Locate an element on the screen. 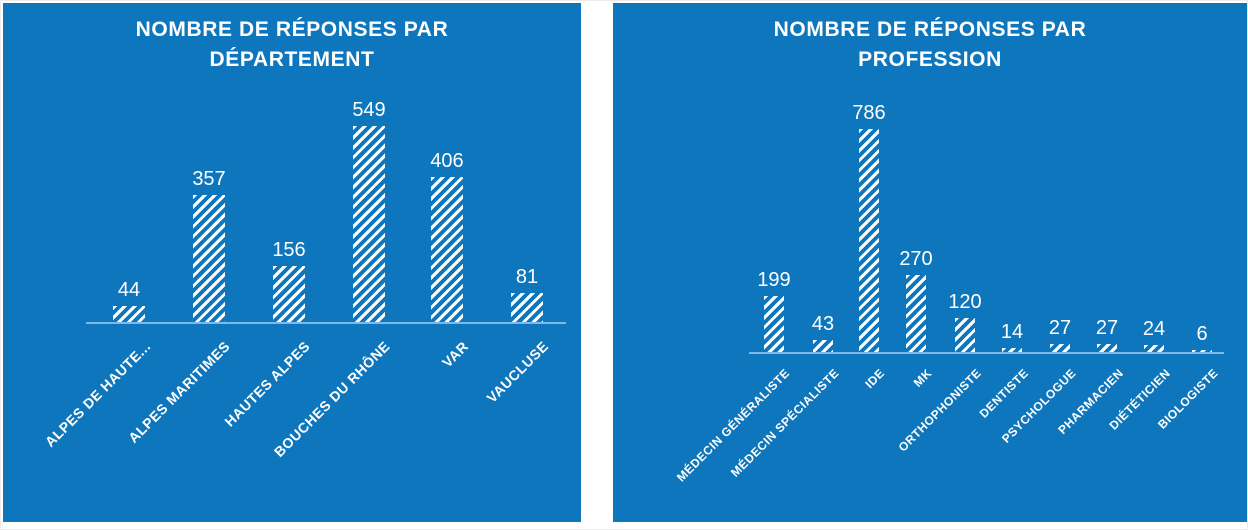 This screenshot has height=530, width=1248. bar-value-label: 357 is located at coordinates (209, 179).